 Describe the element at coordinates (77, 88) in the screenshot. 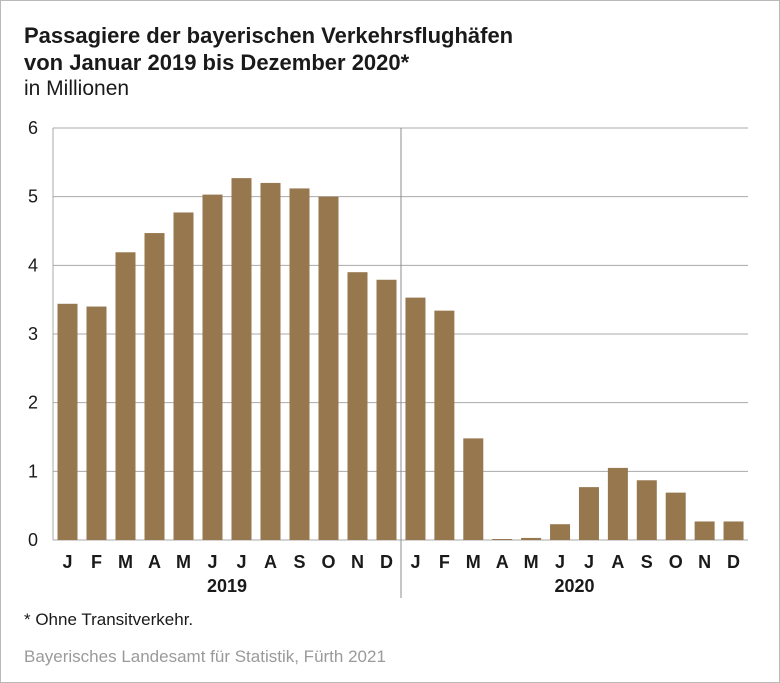

I see `chart-subtitle: in Millionen` at that location.